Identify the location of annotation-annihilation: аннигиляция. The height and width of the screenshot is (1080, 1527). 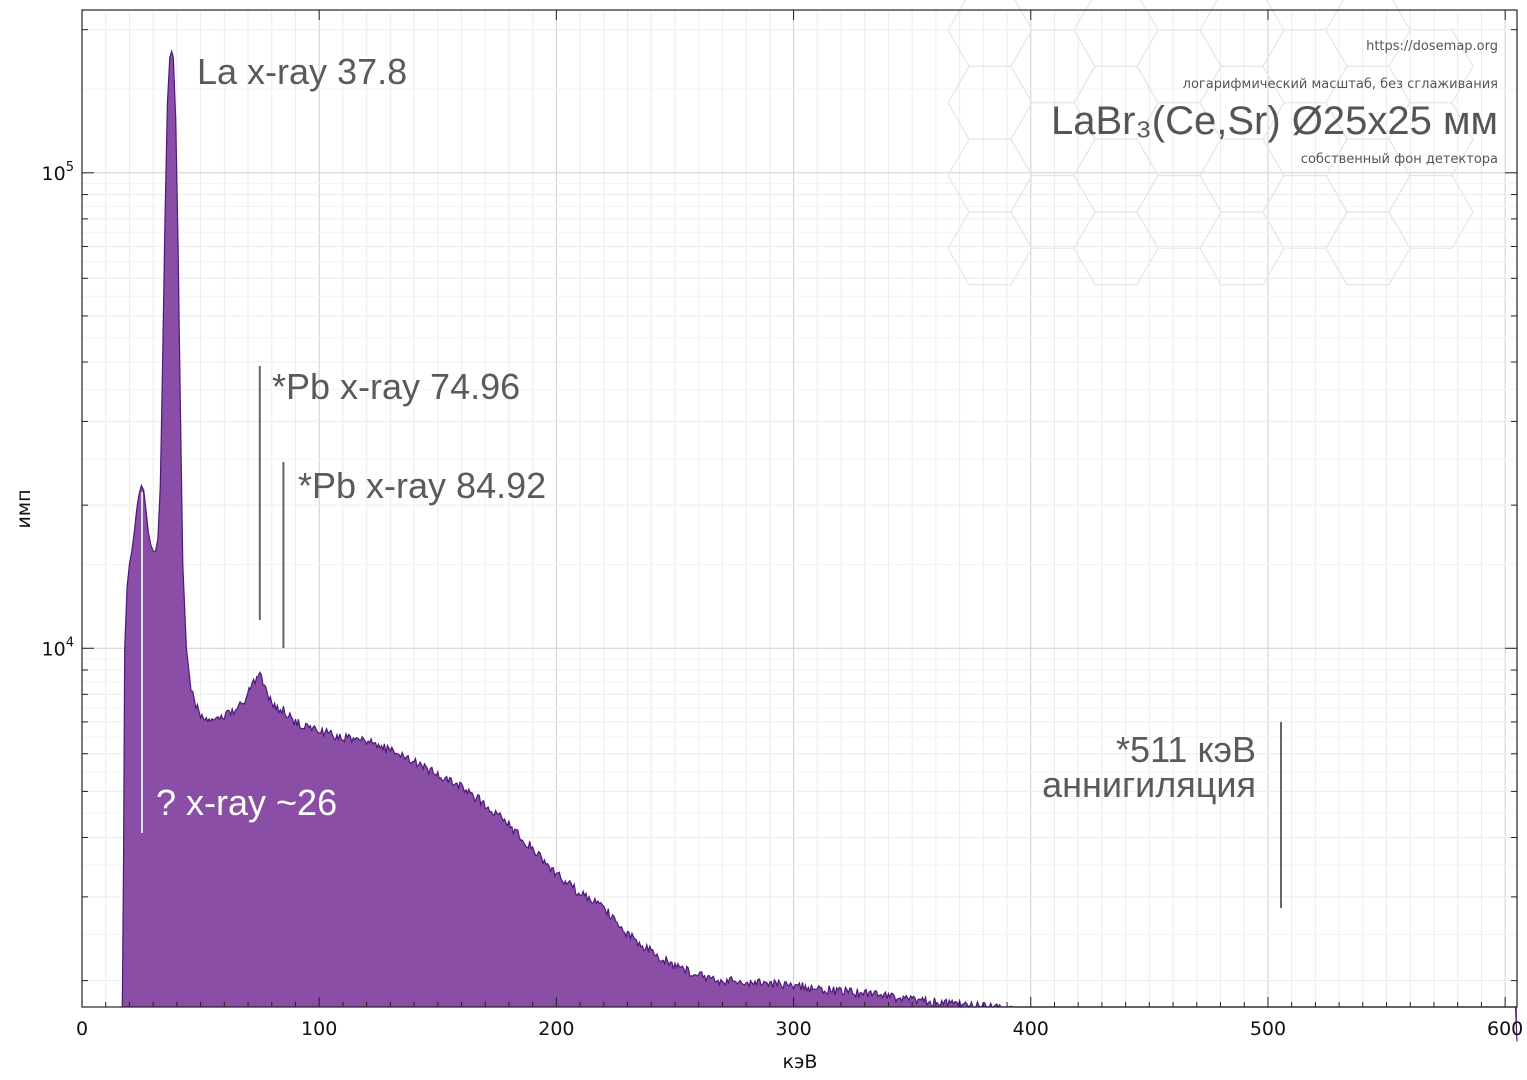
(1149, 784).